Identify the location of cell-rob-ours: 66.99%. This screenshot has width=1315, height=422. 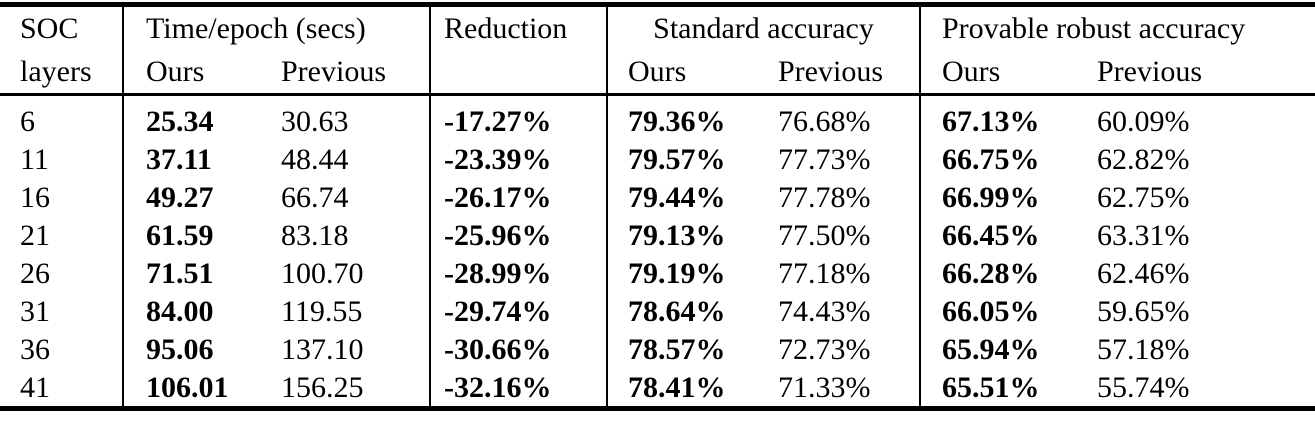
(1007, 197).